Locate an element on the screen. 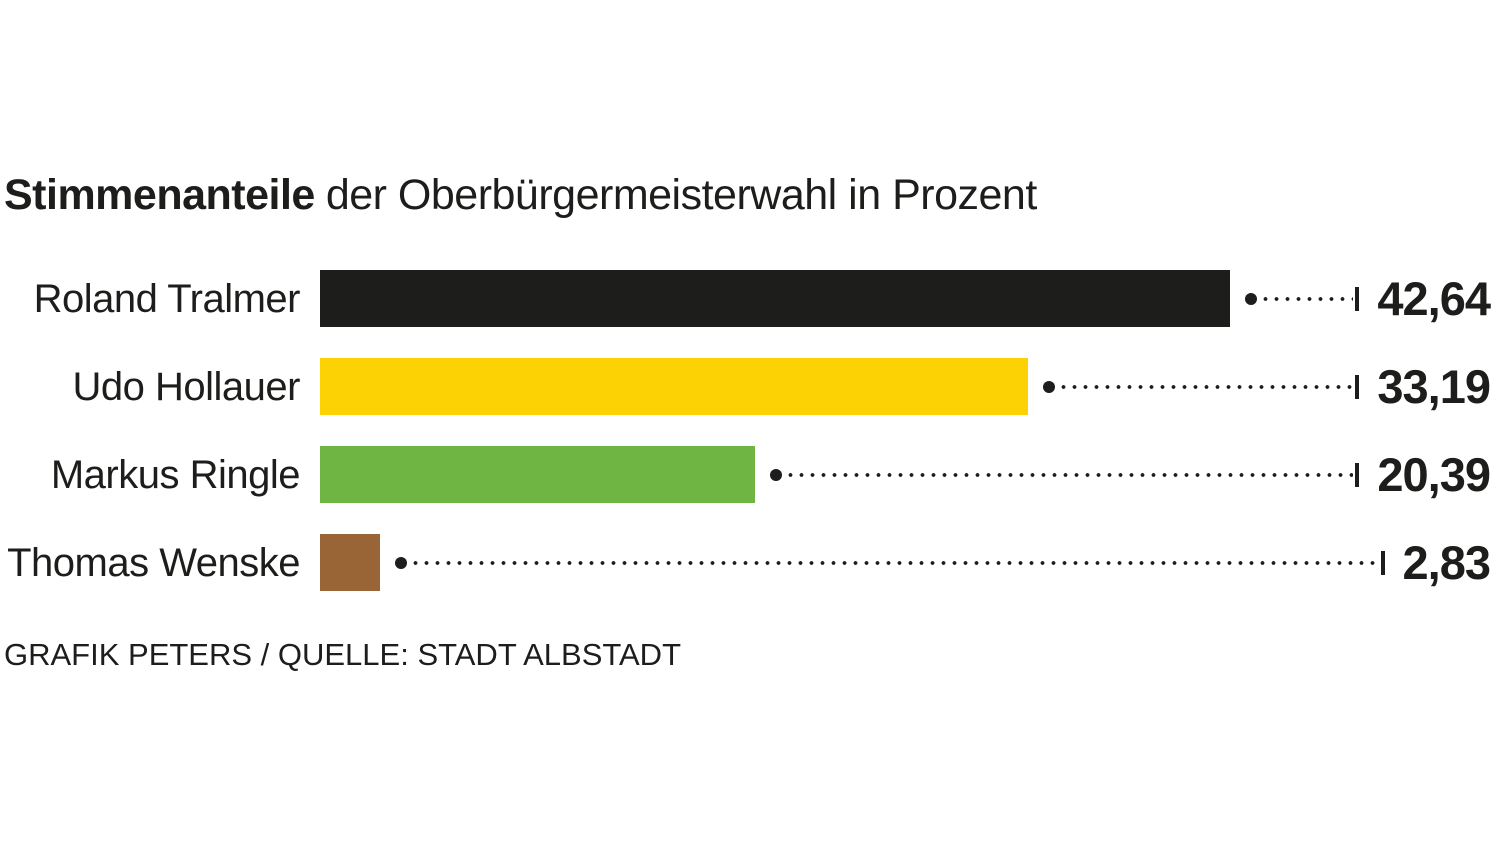 The width and height of the screenshot is (1500, 844). bar-row: Thomas Wenske 2,83 is located at coordinates (745, 562).